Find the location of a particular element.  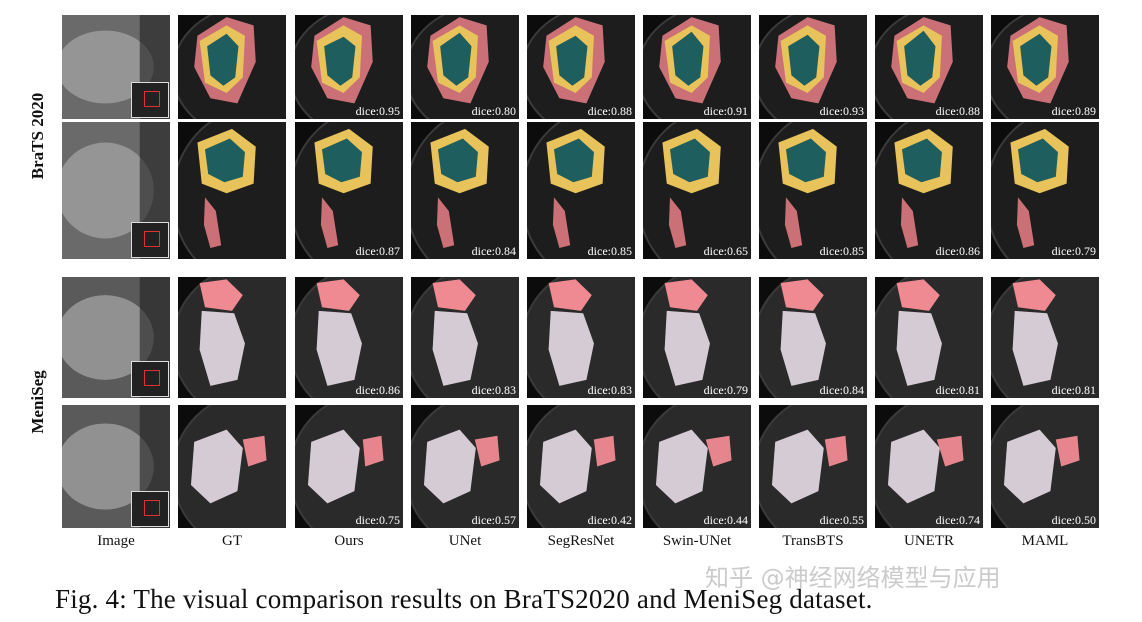

dice-score: dice:0.89 is located at coordinates (1073, 111).